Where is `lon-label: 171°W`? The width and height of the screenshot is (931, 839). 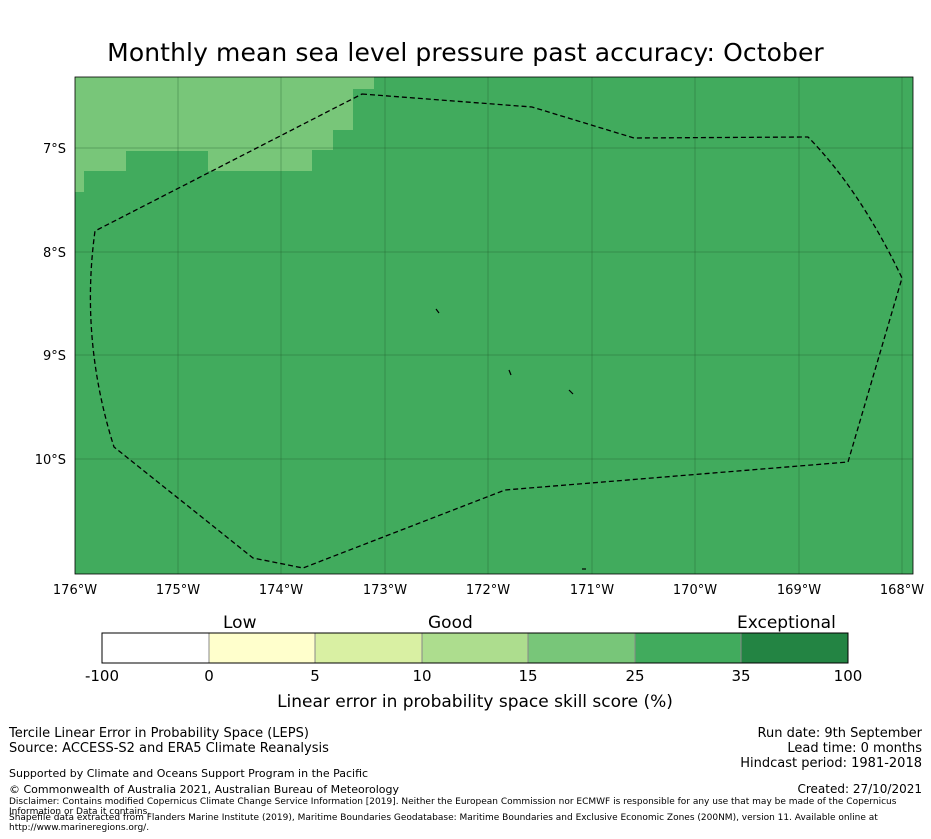 lon-label: 171°W is located at coordinates (592, 590).